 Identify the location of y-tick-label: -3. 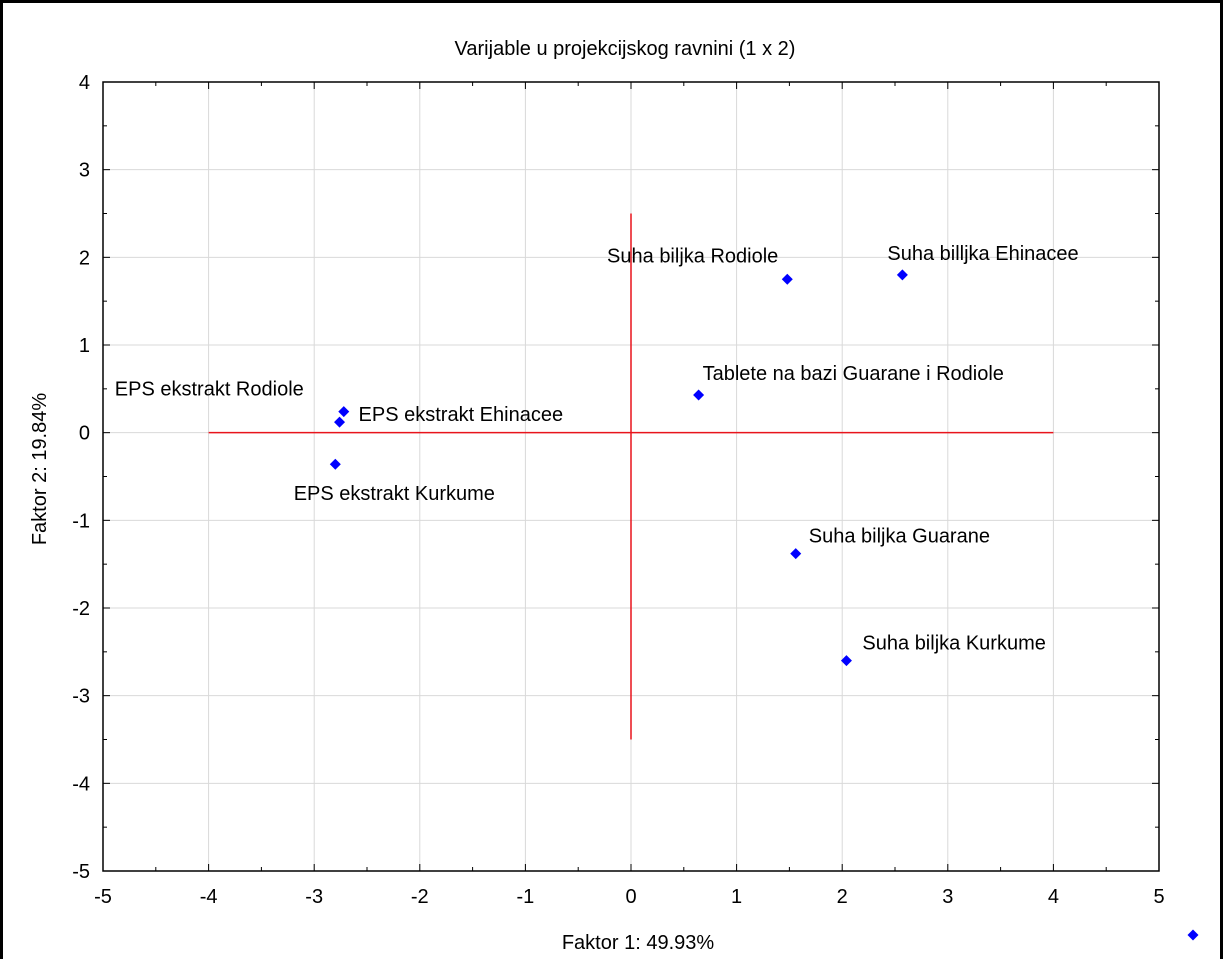
(81, 697).